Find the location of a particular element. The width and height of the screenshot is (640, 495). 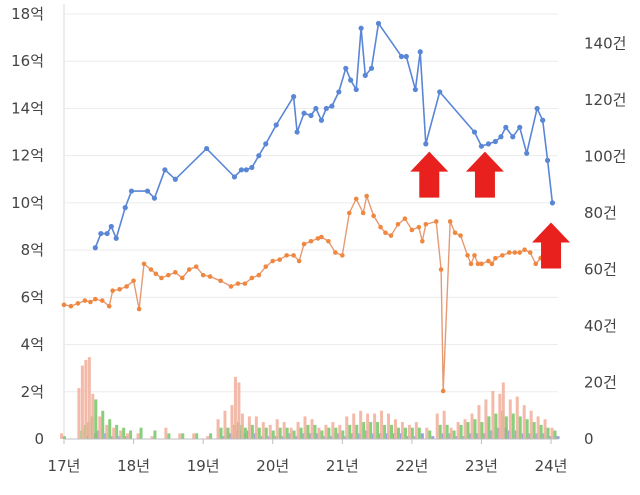

x-tick-label: 24년 is located at coordinates (551, 466).